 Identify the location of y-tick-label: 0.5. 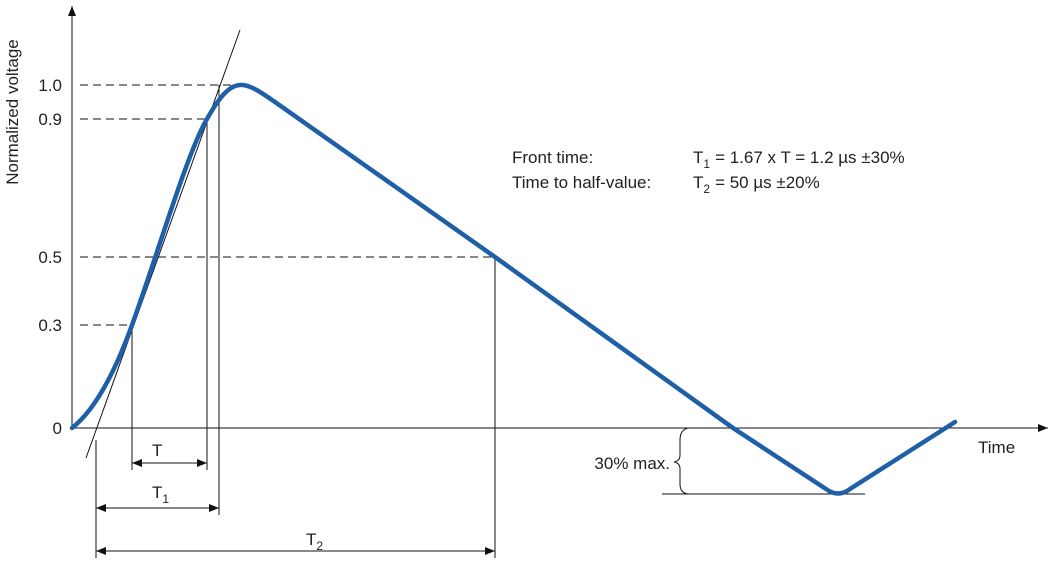
(50, 257).